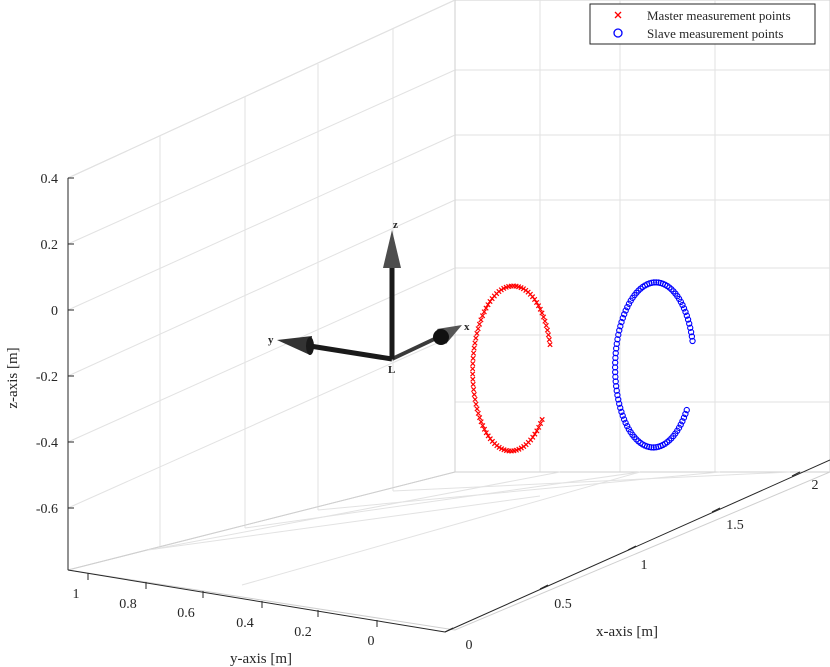 This screenshot has width=830, height=667. Describe the element at coordinates (618, 33) in the screenshot. I see `legend-slave-marker` at that location.